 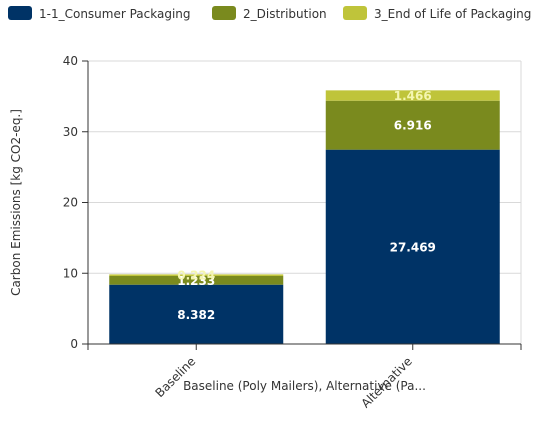 I want to click on y-tick-label: 0, so click(x=74, y=344).